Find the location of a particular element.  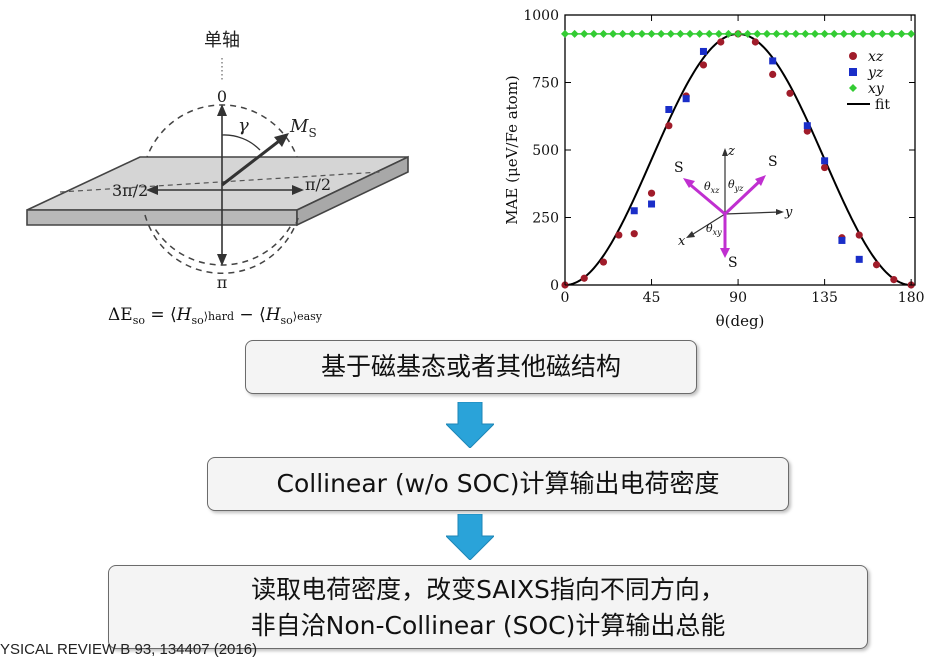

x-tick-label: 0 is located at coordinates (565, 298).